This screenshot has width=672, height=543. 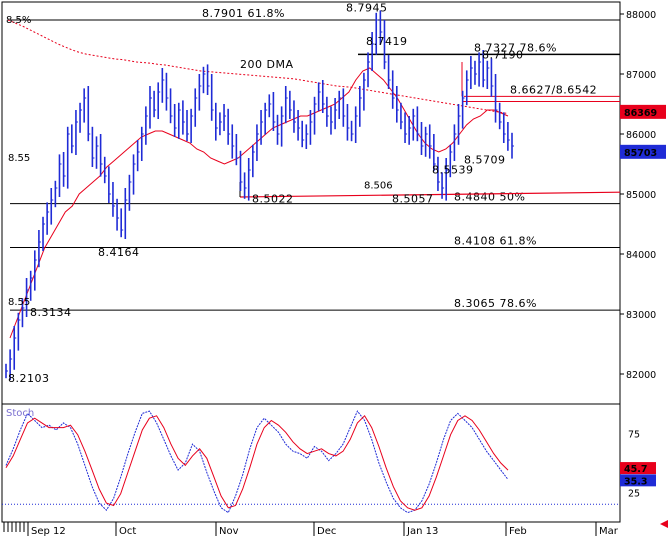 I want to click on support-trendline, so click(x=430, y=194).